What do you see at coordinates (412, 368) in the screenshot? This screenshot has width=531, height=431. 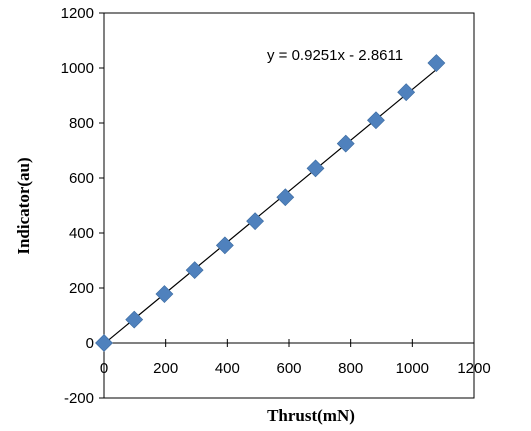 I see `x-tick-label: 1000` at bounding box center [412, 368].